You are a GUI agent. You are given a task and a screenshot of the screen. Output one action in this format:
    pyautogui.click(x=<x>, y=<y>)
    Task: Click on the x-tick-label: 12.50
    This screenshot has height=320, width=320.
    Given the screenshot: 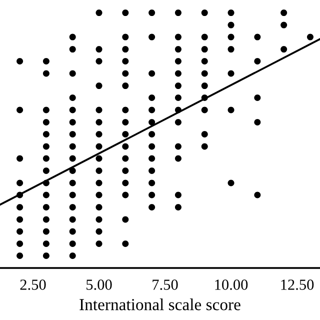 What is the action you would take?
    pyautogui.click(x=297, y=285)
    